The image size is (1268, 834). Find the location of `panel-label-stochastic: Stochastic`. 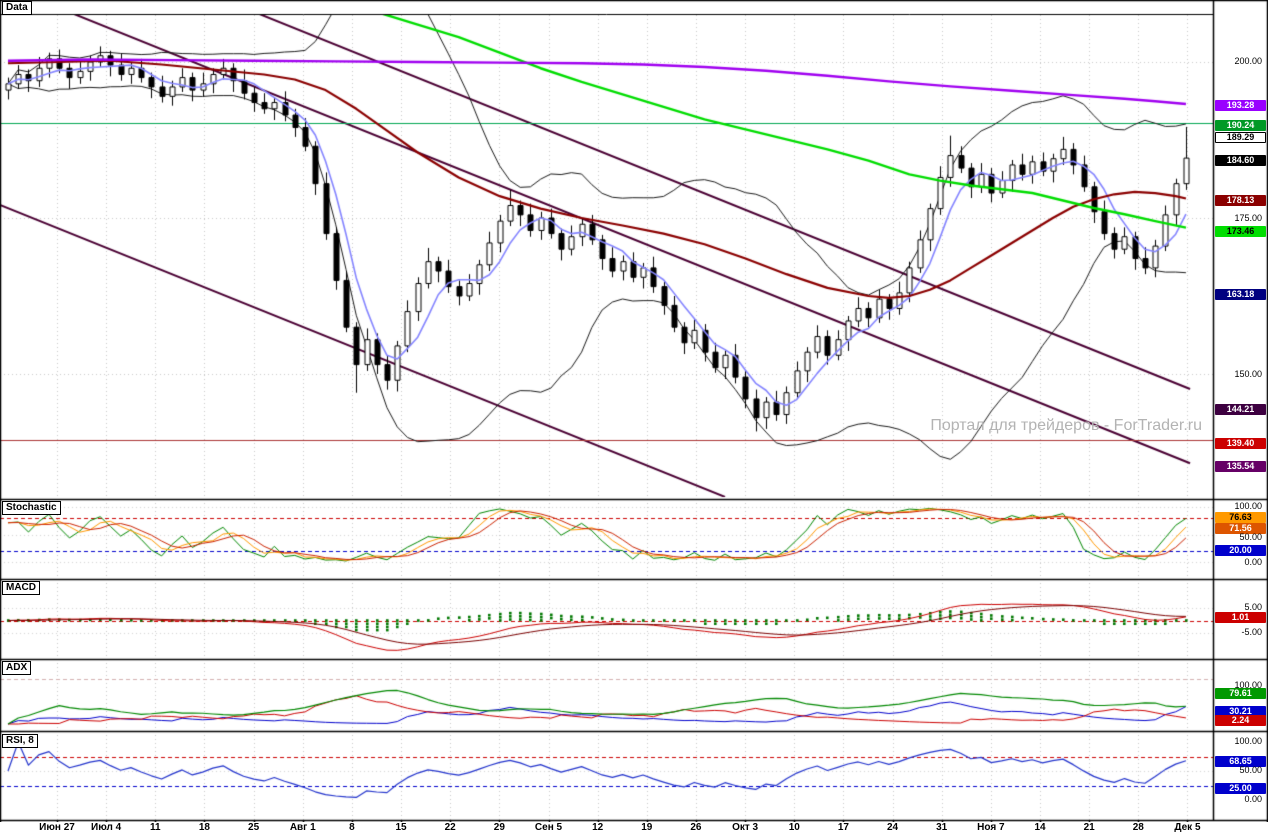

panel-label-stochastic: Stochastic is located at coordinates (31, 508).